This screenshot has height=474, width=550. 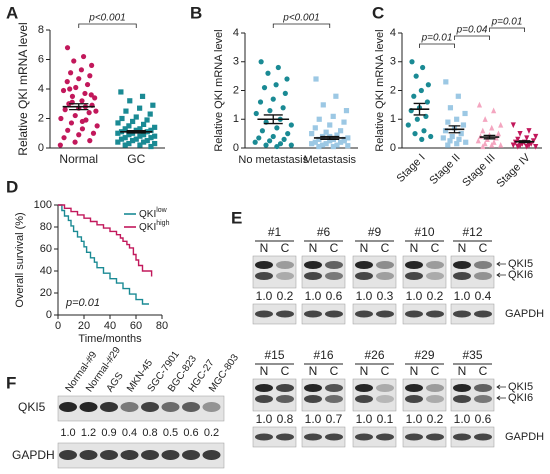 What do you see at coordinates (46, 227) in the screenshot?
I see `y-tick-label: 80` at bounding box center [46, 227].